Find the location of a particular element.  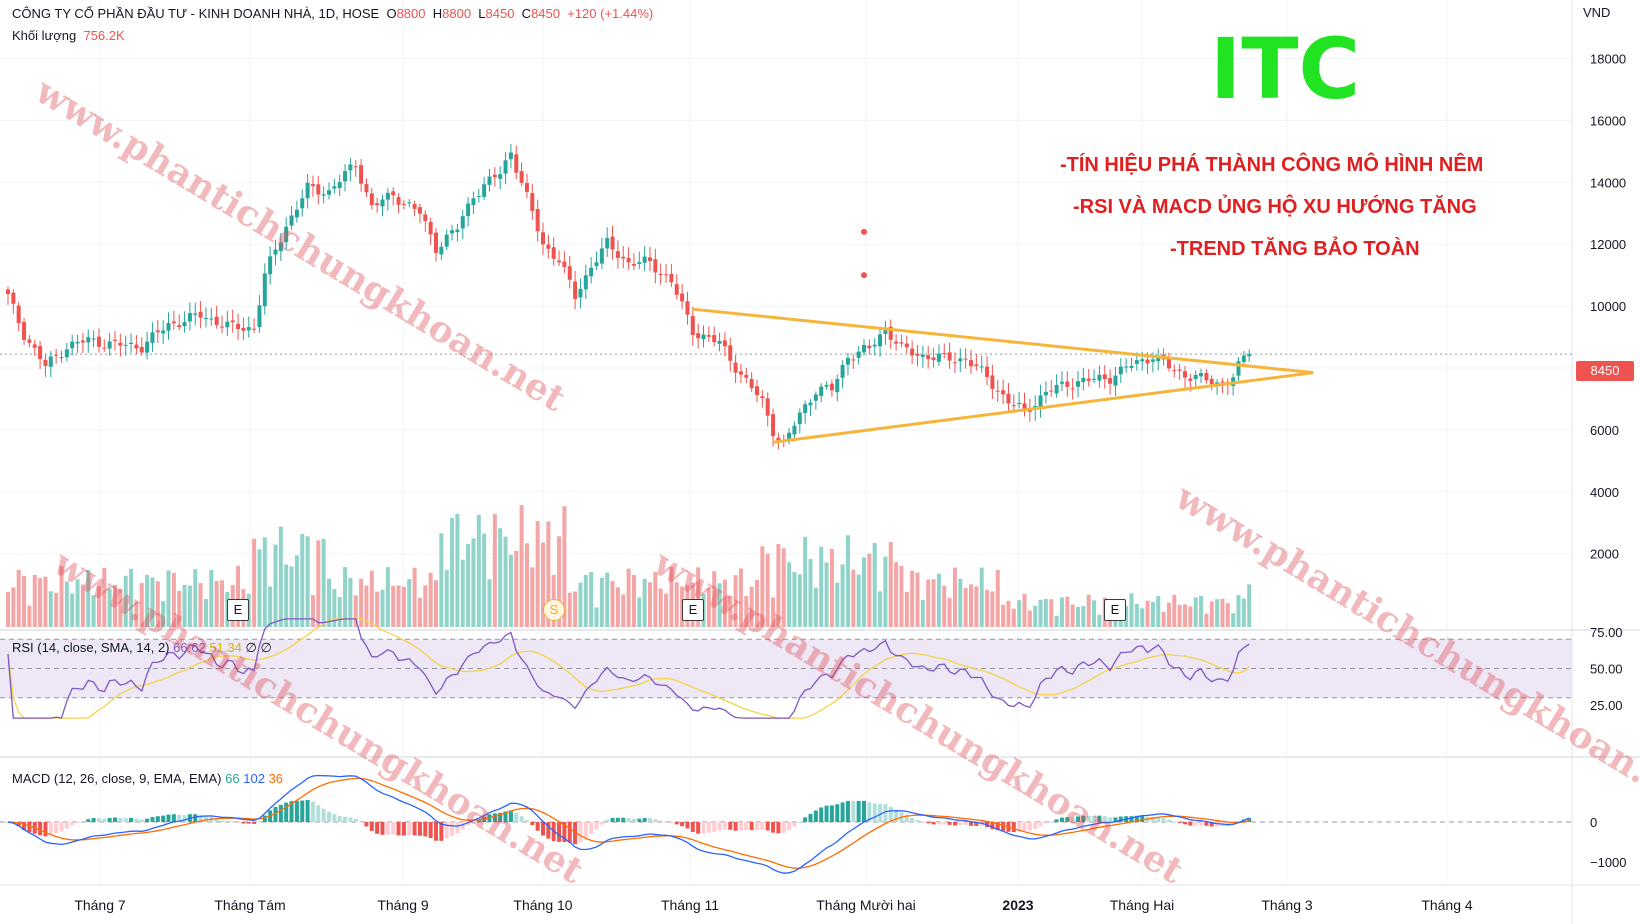

volume-value: 756.2K is located at coordinates (104, 35).